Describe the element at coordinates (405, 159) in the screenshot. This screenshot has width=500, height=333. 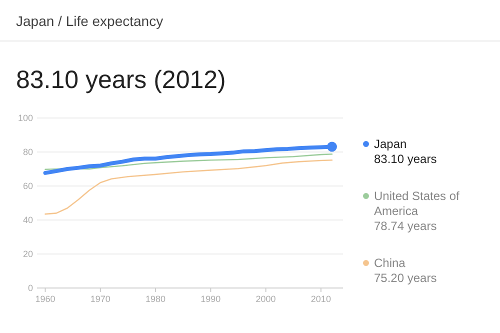
I see `text: 83.10 years` at that location.